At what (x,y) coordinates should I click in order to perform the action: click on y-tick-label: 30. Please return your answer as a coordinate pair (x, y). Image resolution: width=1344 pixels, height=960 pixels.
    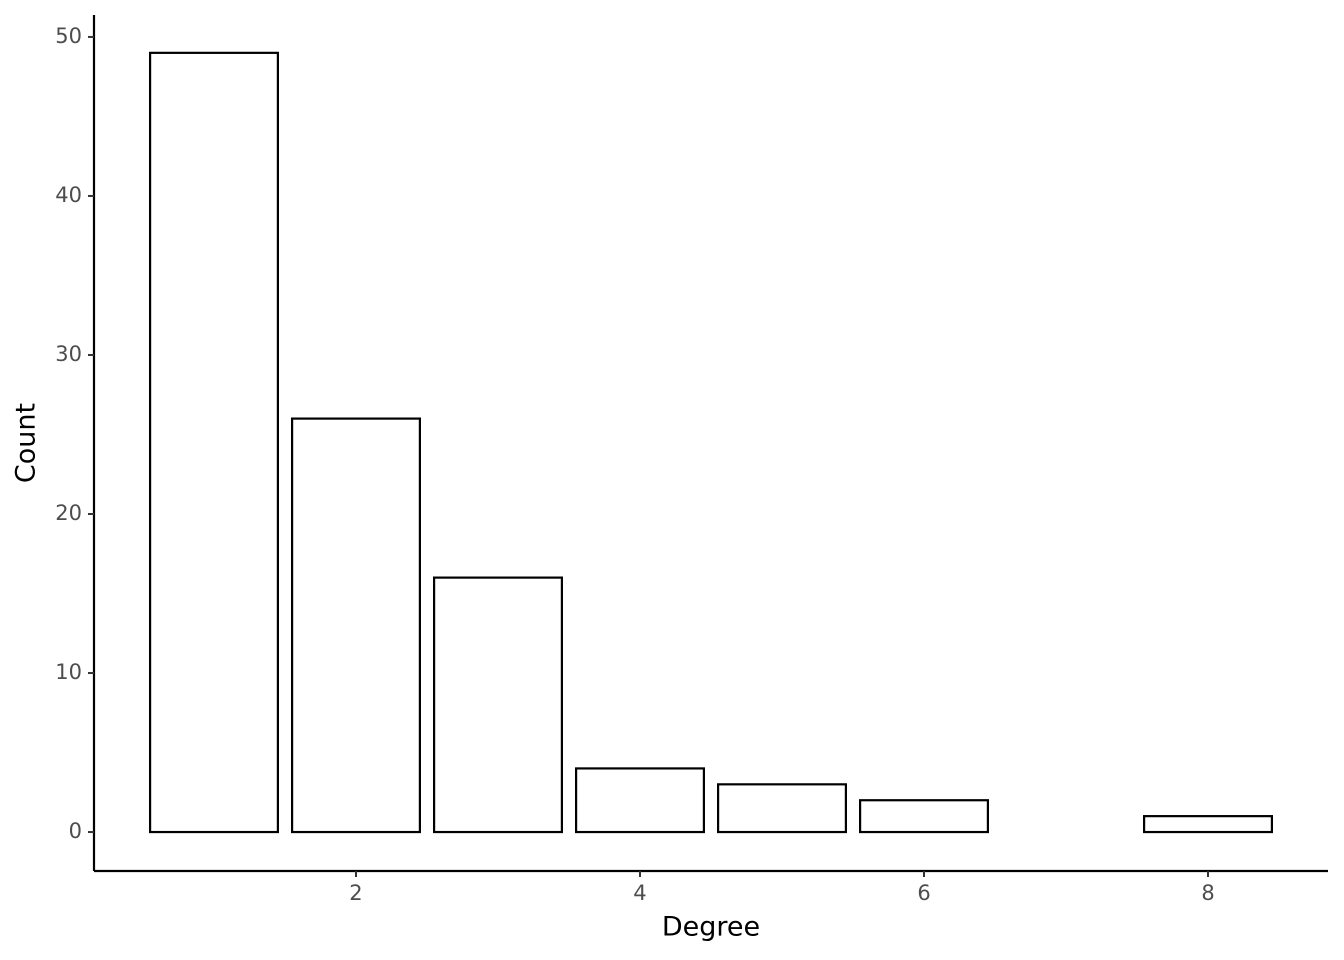
    Looking at the image, I should click on (68, 354).